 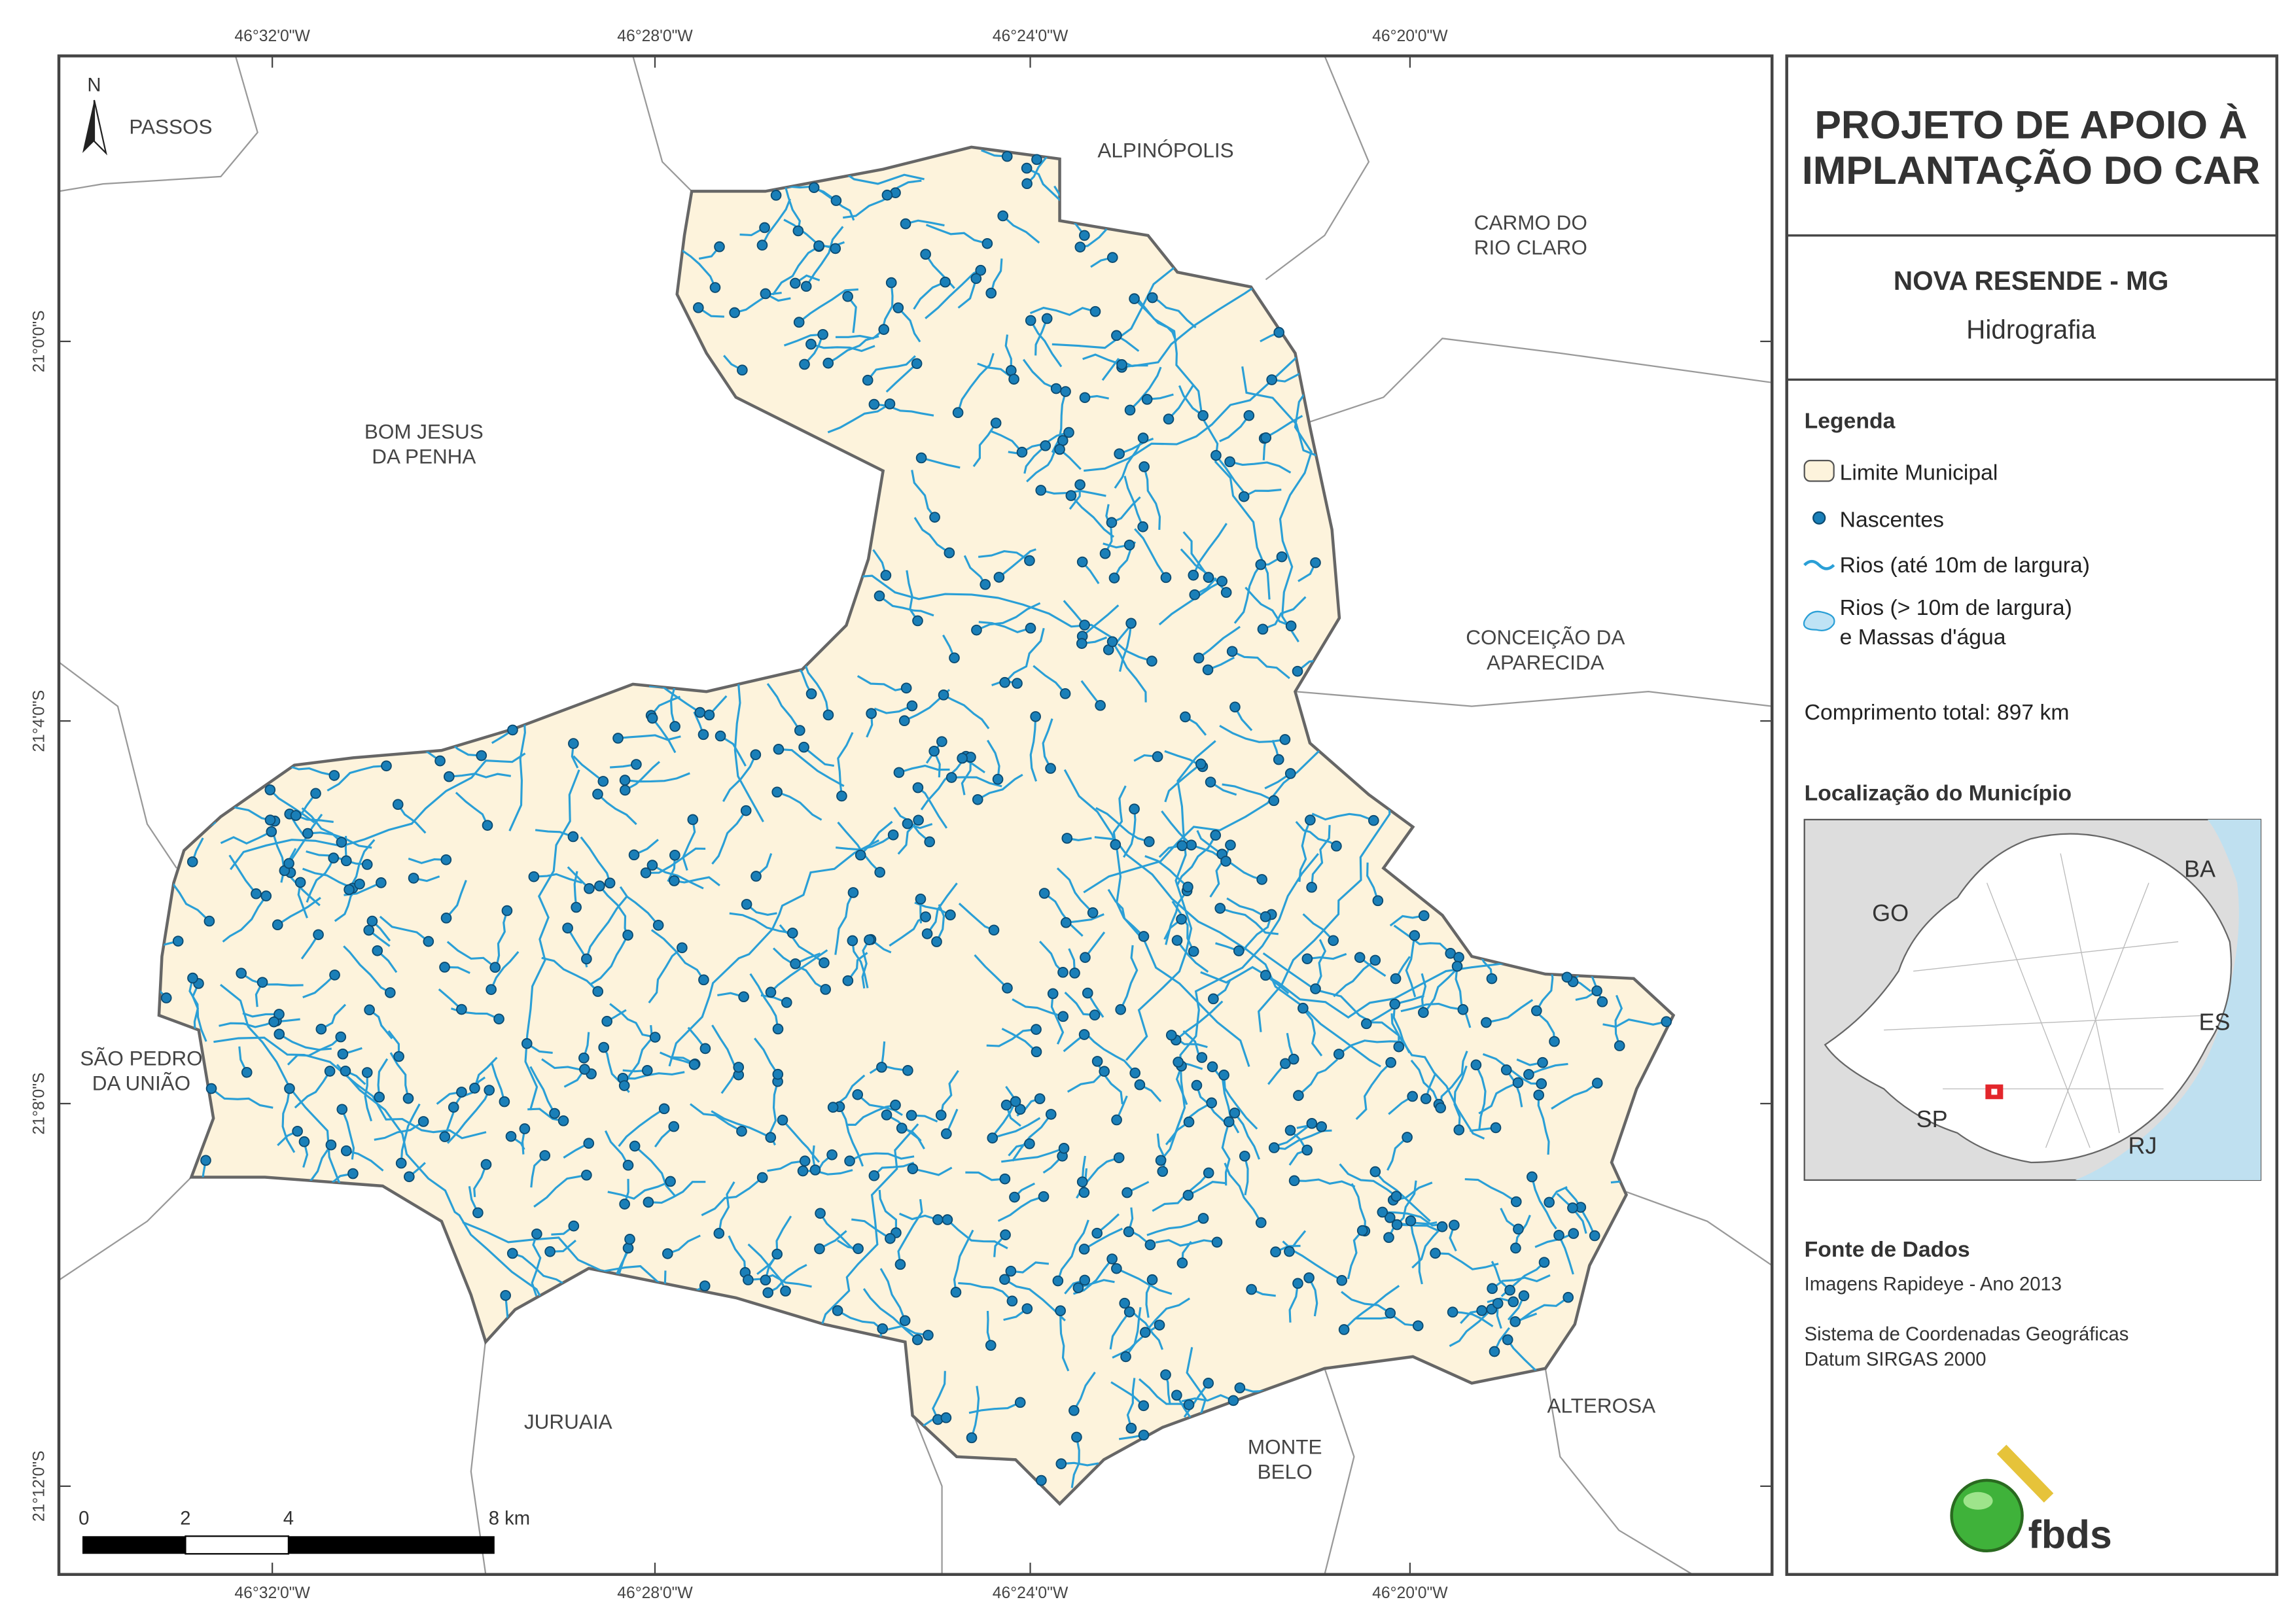 I want to click on neighbor-label: ALTEROSA, so click(x=1601, y=1405).